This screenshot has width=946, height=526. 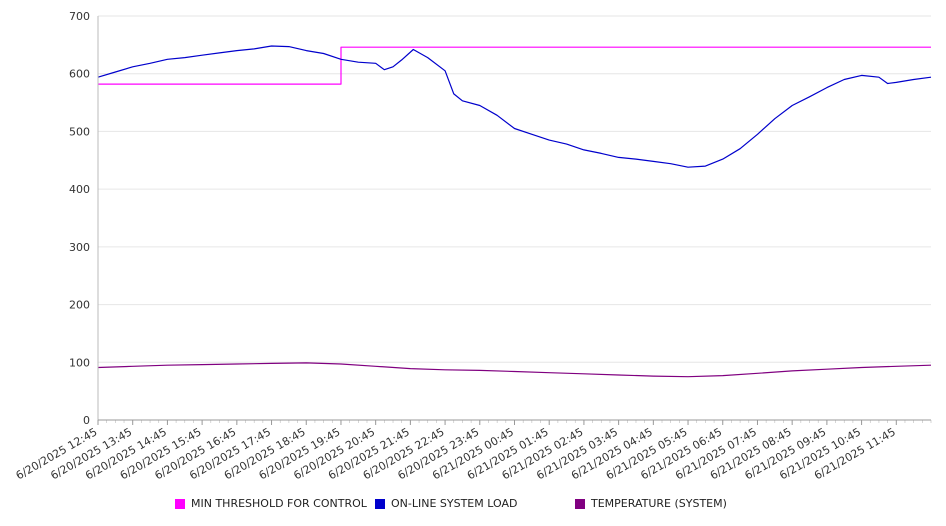 I want to click on legend-swatch-min-threshold, so click(x=180, y=503).